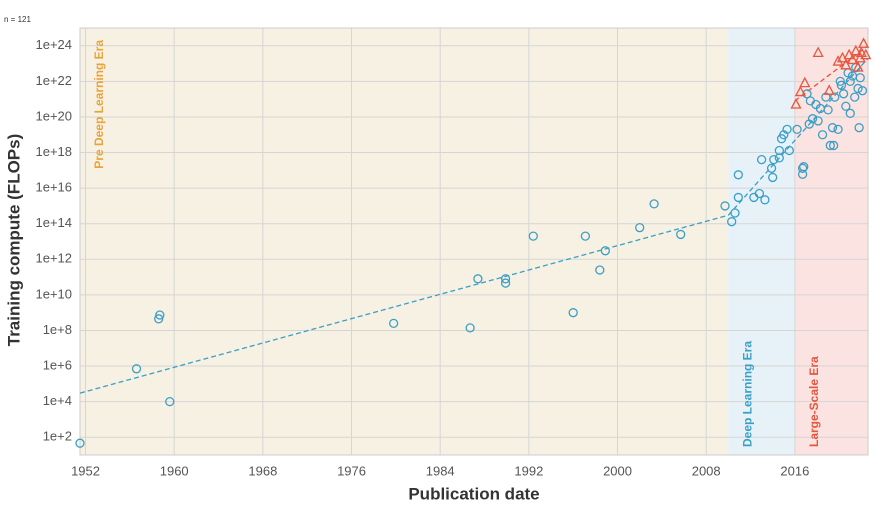  What do you see at coordinates (57, 364) in the screenshot?
I see `y-tick-label: 1e+6` at bounding box center [57, 364].